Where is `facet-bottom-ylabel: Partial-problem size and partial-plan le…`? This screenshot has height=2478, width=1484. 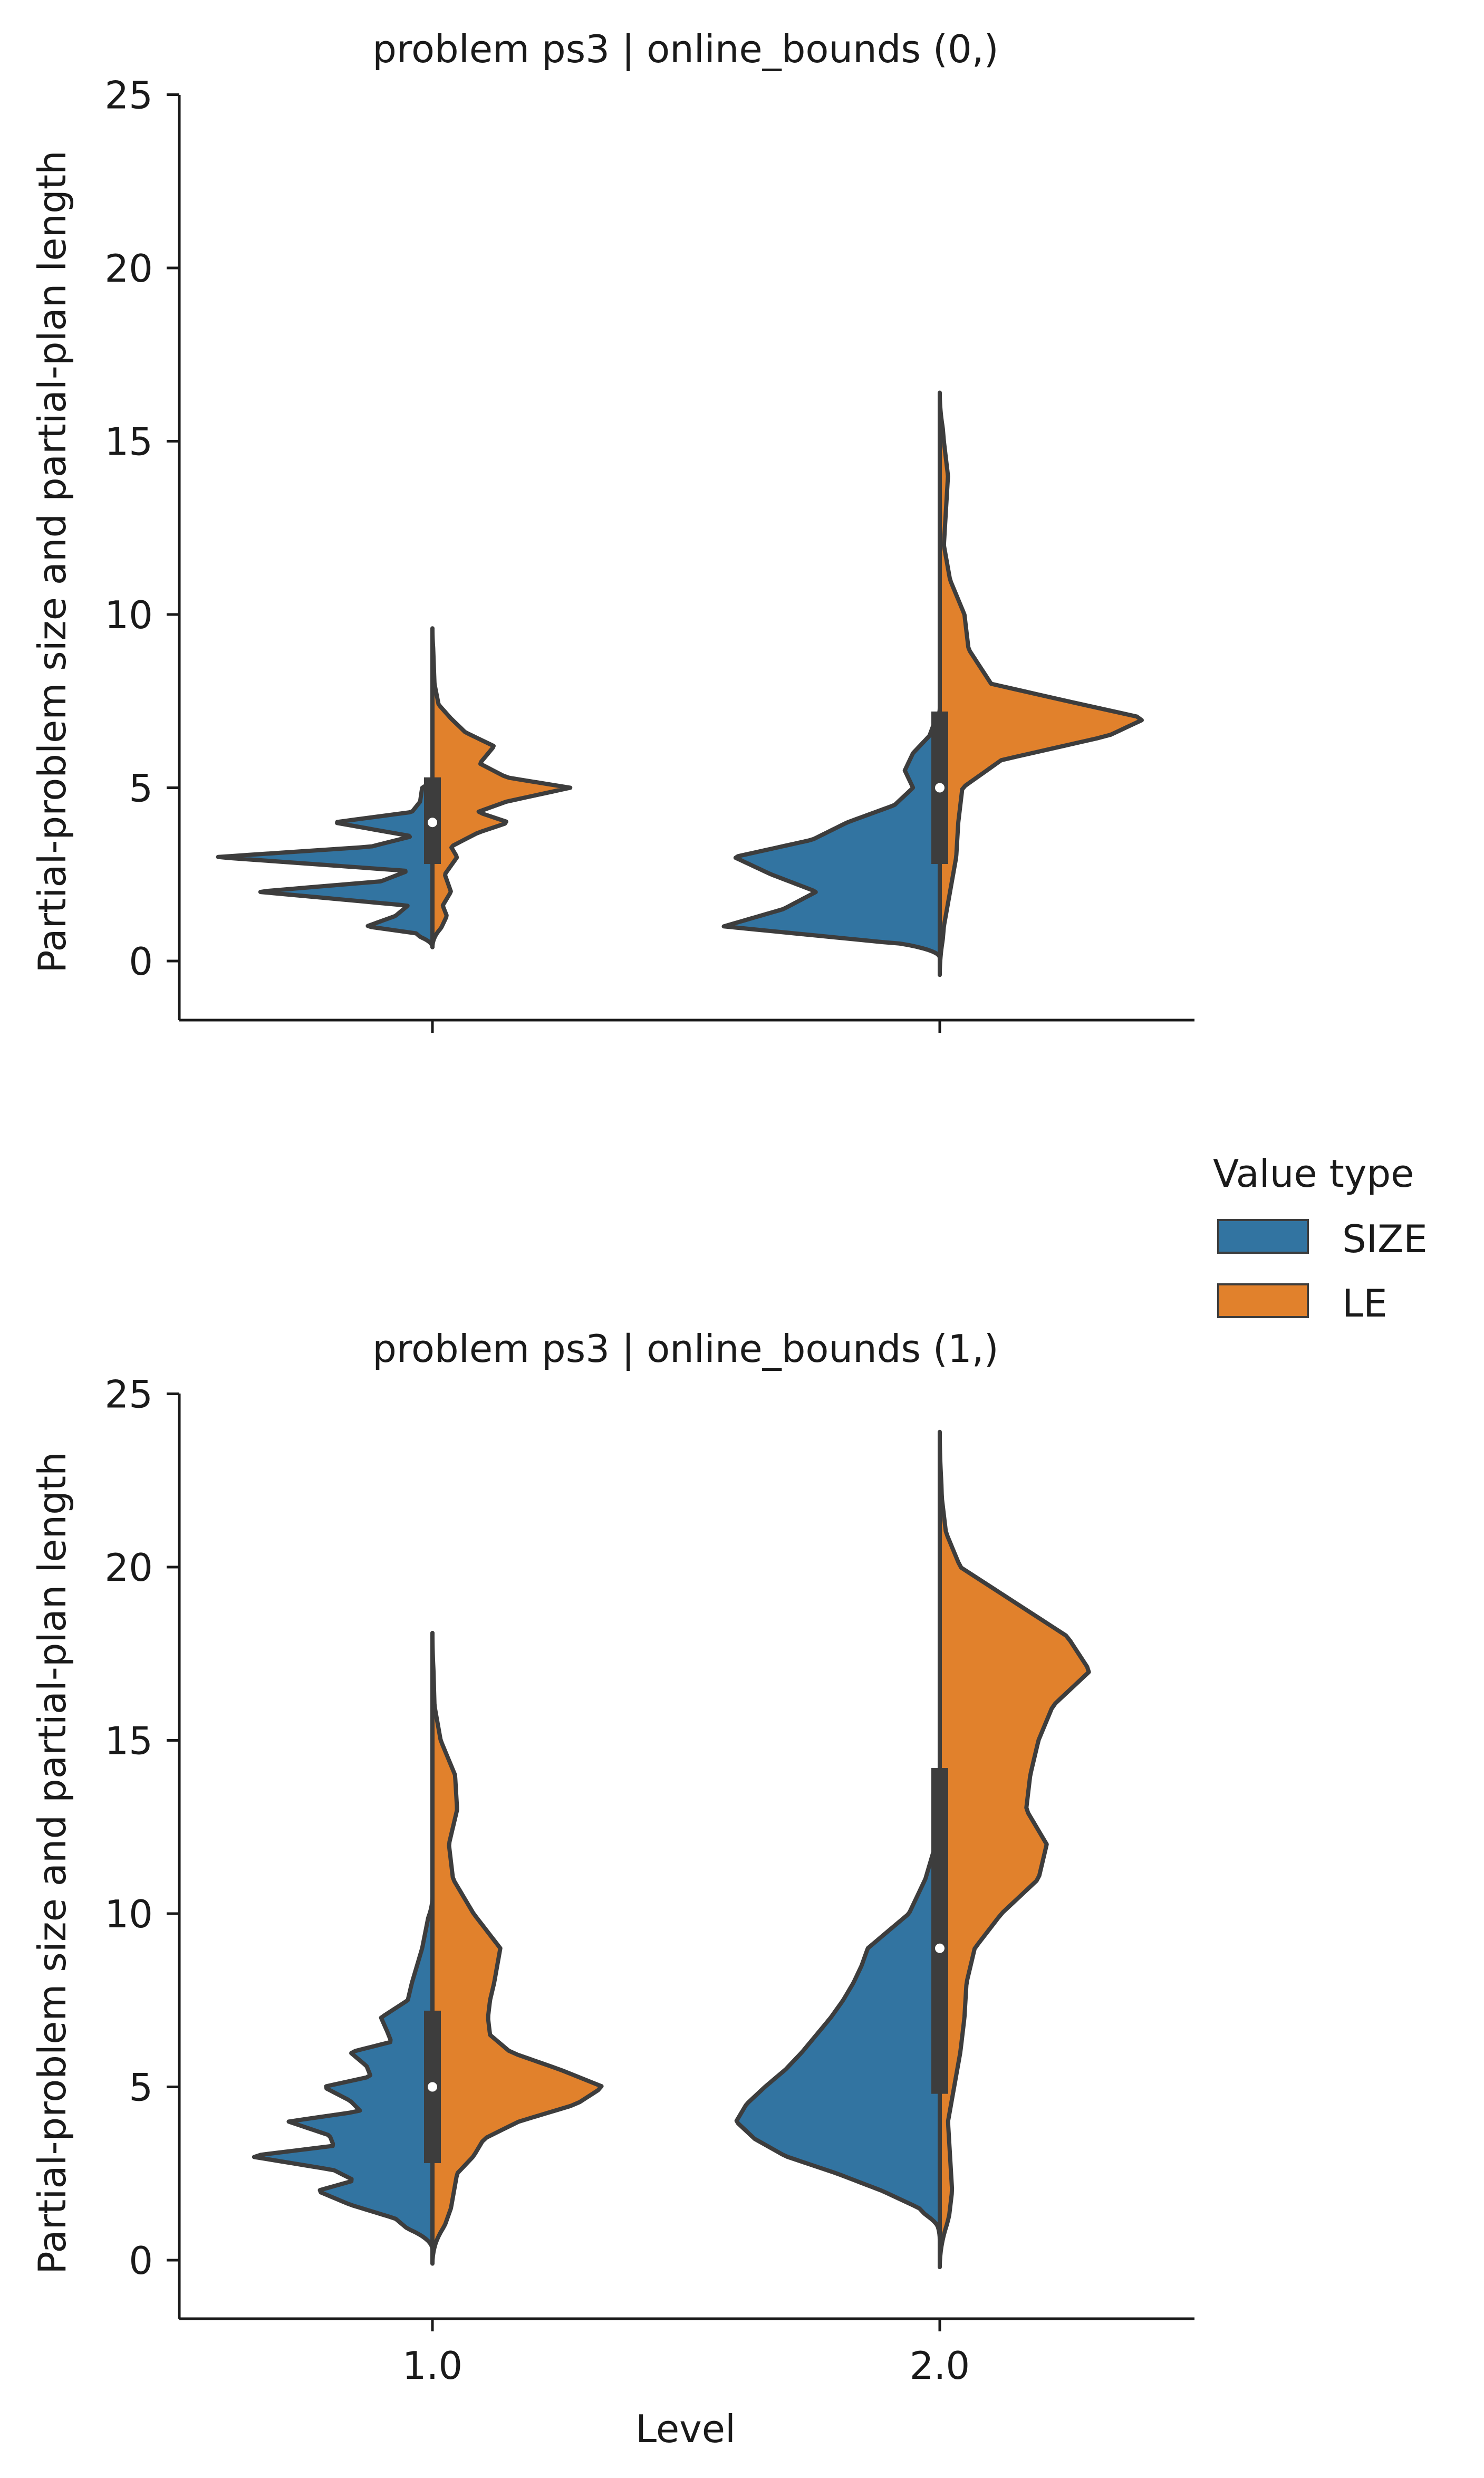
facet-bottom-ylabel: Partial-problem size and partial-plan le… is located at coordinates (52, 1863).